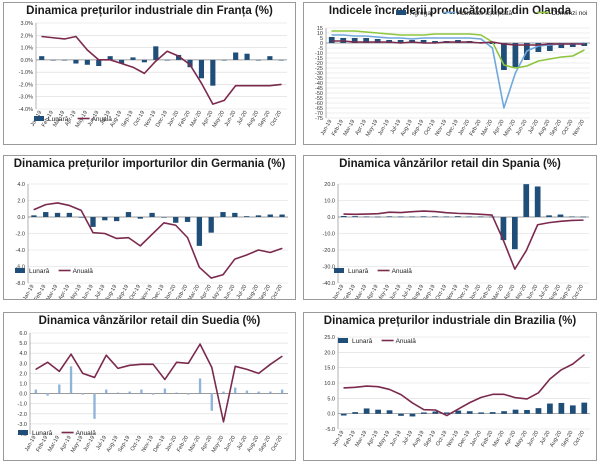 This screenshot has width=600, height=463. What do you see at coordinates (217, 291) in the screenshot?
I see `x-tick-label: May-20` at bounding box center [217, 291].